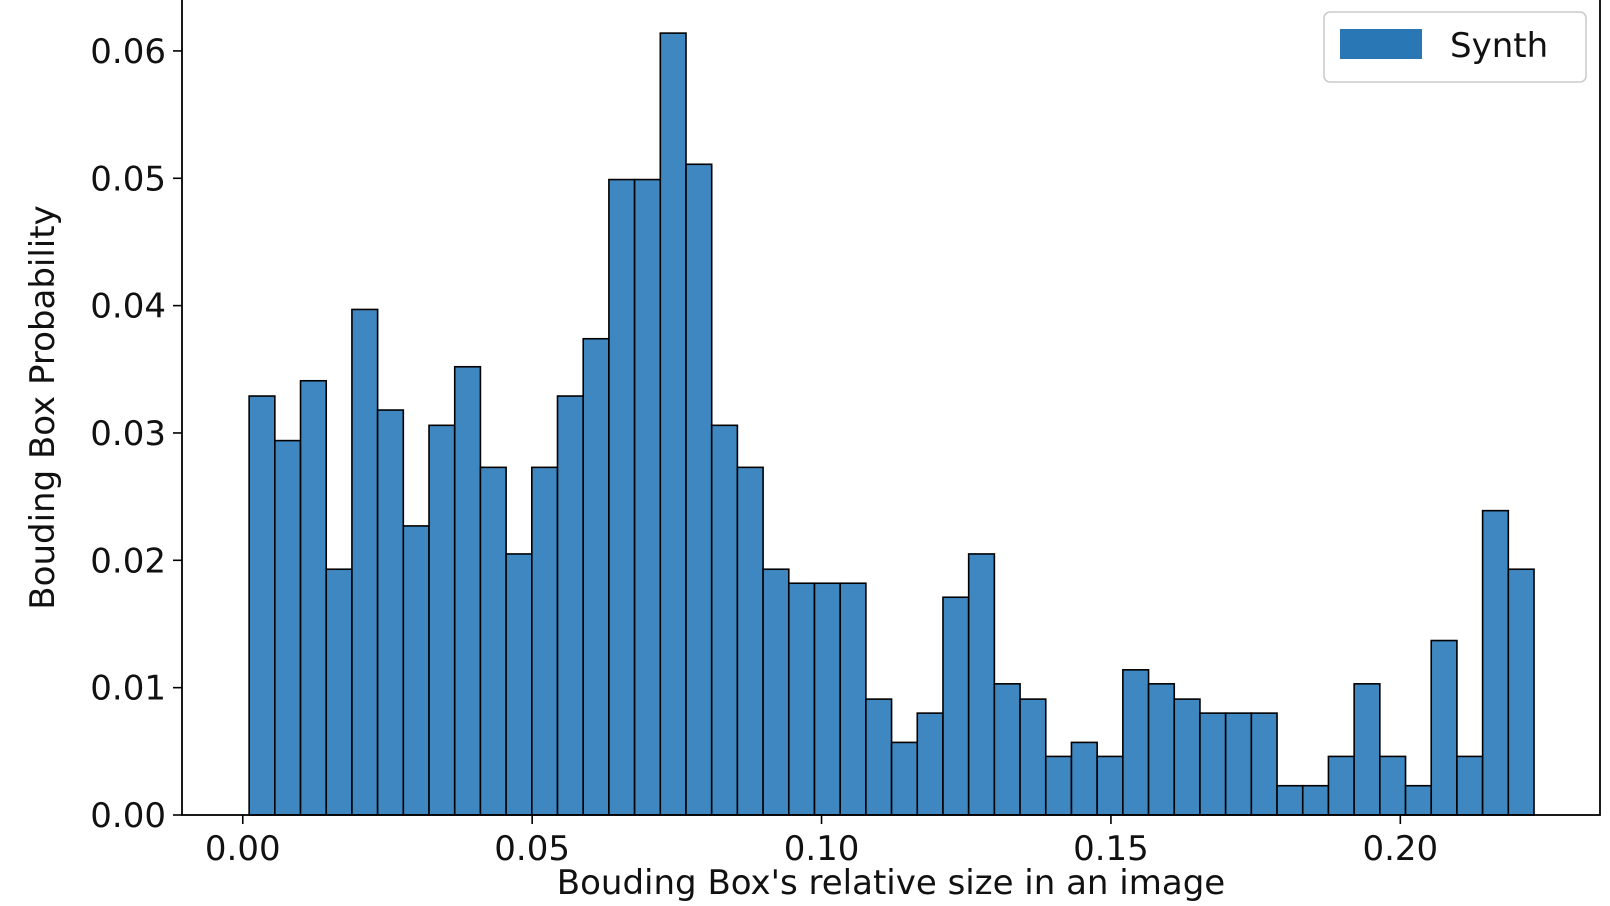 This screenshot has height=906, width=1610. What do you see at coordinates (128, 52) in the screenshot?
I see `y-tick-label: 0.06` at bounding box center [128, 52].